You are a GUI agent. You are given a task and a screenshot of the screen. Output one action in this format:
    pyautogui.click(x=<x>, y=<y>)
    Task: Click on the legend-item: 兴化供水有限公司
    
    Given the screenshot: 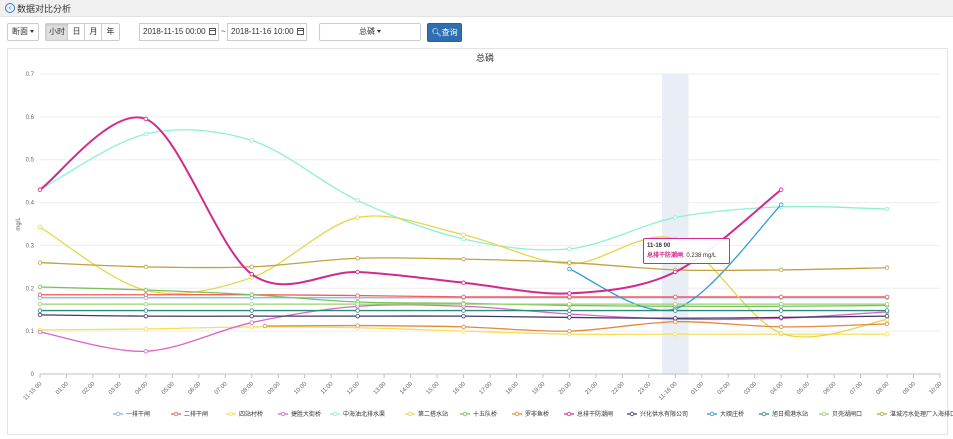 What is the action you would take?
    pyautogui.click(x=657, y=414)
    